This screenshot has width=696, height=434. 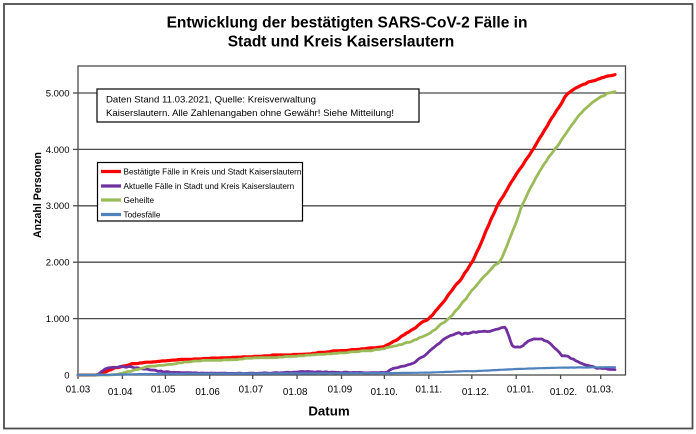 I want to click on svg-text: 2.000, so click(x=58, y=263).